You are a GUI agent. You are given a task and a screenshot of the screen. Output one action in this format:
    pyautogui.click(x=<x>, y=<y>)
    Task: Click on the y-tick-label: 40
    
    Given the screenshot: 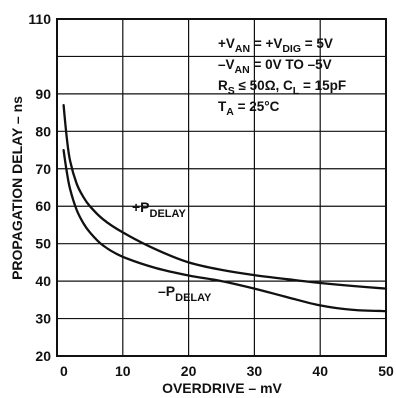 What is the action you would take?
    pyautogui.click(x=43, y=281)
    